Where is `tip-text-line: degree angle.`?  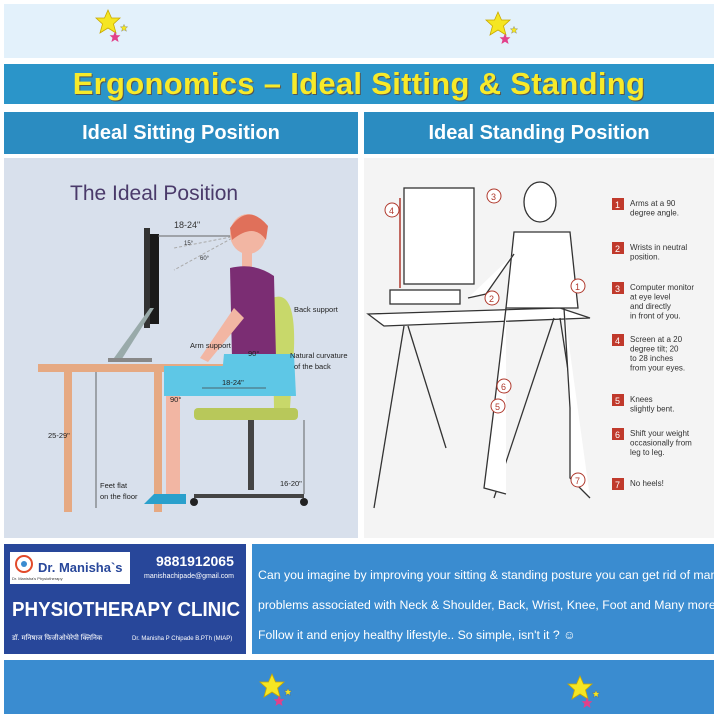 tip-text-line: degree angle. is located at coordinates (654, 213).